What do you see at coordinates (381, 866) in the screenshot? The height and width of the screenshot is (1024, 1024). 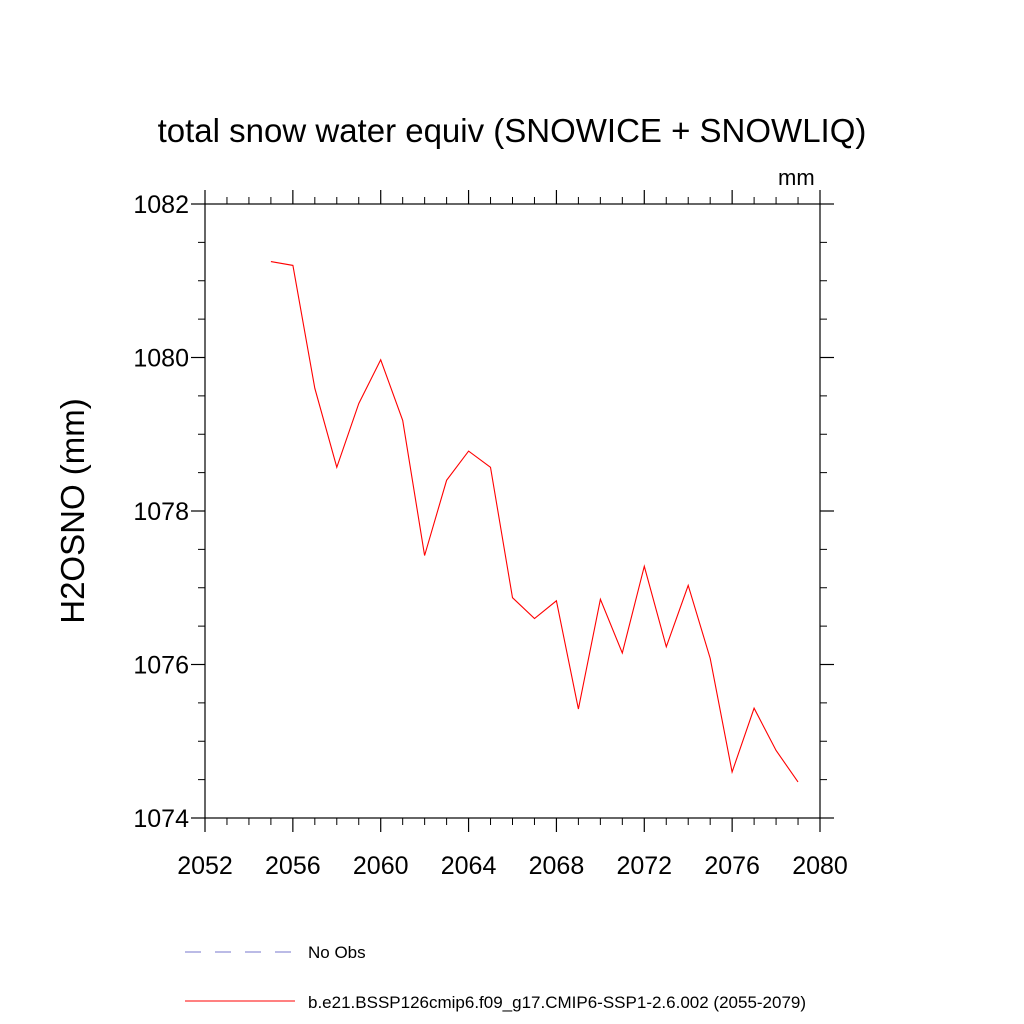 I see `x-tick-label: 2060` at bounding box center [381, 866].